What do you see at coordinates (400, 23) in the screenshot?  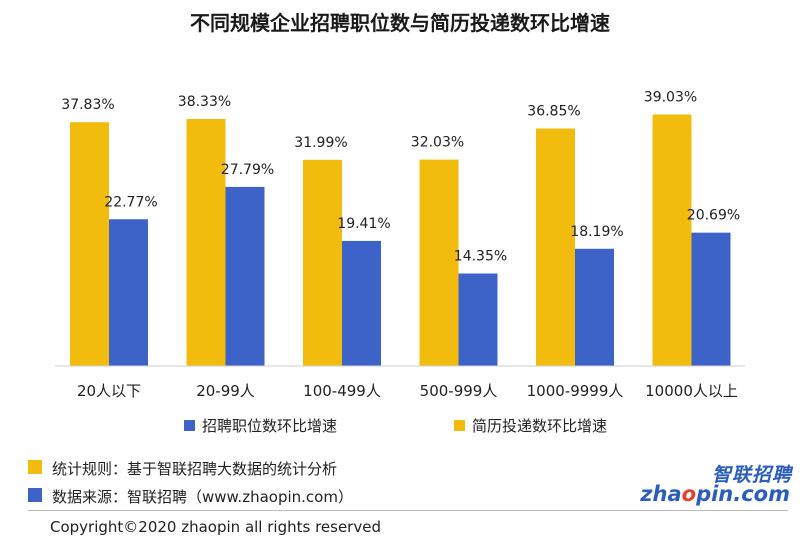 I see `chart-title: 不同规模企业招聘职位数与简历投递数环比增速` at bounding box center [400, 23].